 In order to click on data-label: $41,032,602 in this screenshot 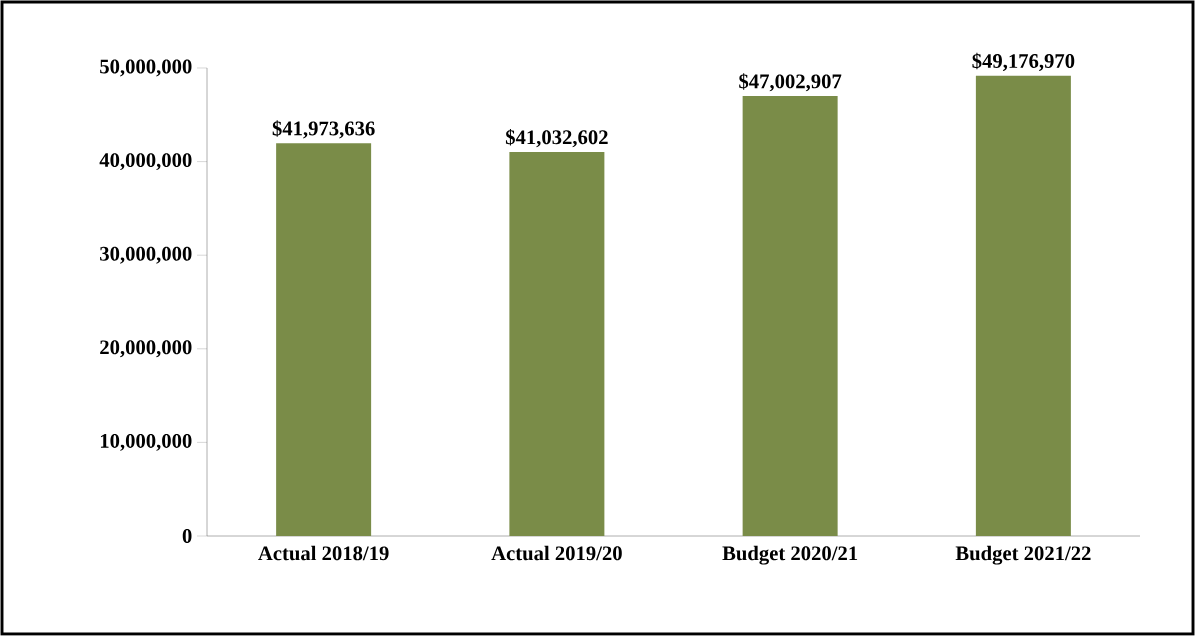, I will do `click(556, 138)`.